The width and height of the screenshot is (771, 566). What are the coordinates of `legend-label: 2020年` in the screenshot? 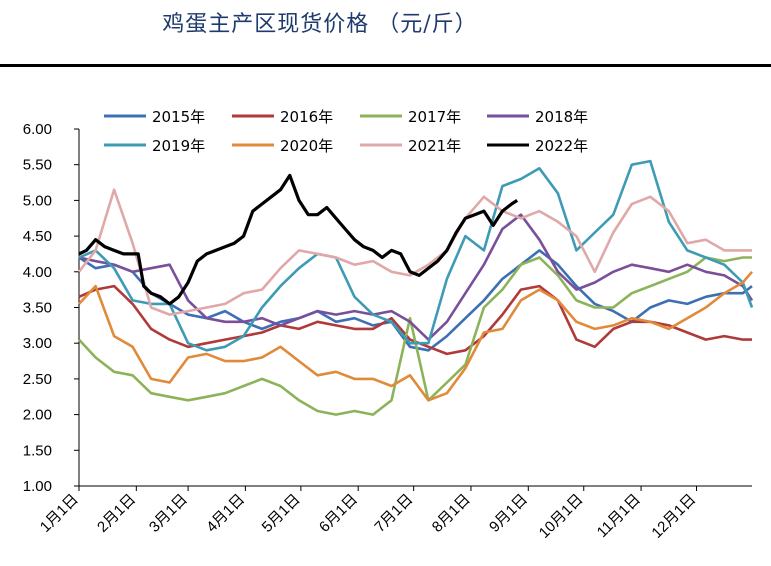 It's located at (306, 146).